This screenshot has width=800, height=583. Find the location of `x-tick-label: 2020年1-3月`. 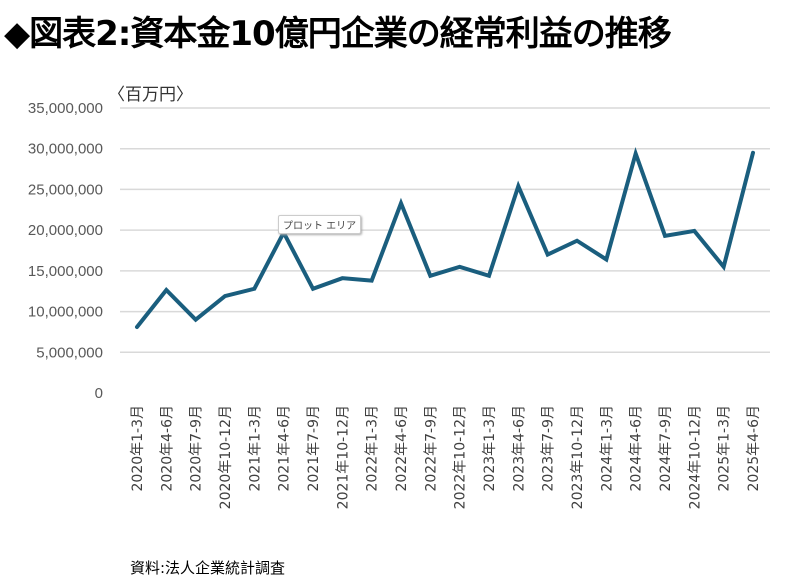

x-tick-label: 2020年1-3月 is located at coordinates (138, 448).